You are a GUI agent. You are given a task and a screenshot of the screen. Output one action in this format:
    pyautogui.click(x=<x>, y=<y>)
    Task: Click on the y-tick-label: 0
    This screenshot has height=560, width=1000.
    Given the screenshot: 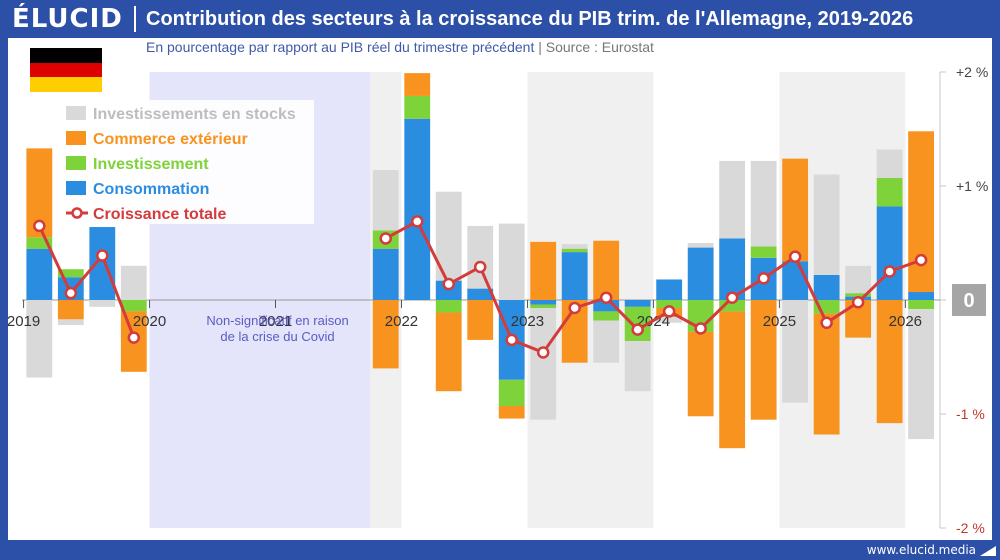 What is the action you would take?
    pyautogui.click(x=968, y=301)
    